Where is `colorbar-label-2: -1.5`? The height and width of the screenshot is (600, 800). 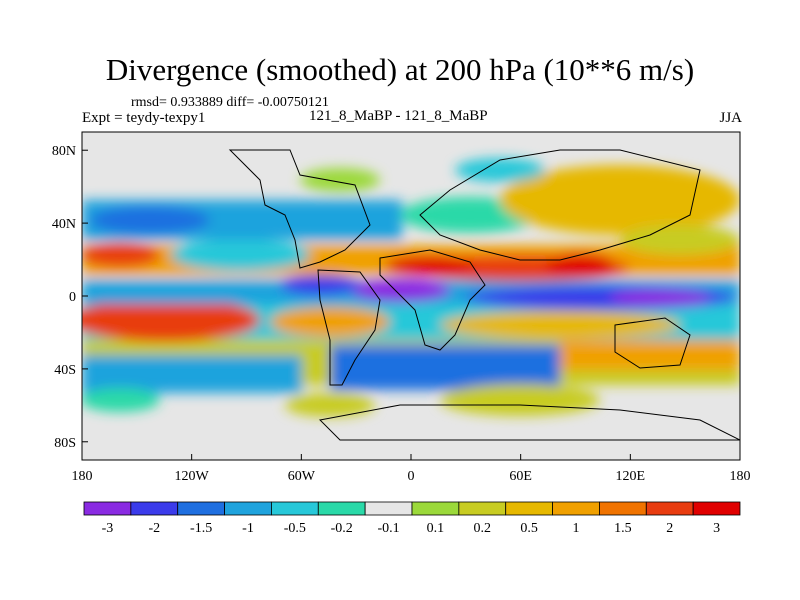 colorbar-label-2: -1.5 is located at coordinates (201, 528).